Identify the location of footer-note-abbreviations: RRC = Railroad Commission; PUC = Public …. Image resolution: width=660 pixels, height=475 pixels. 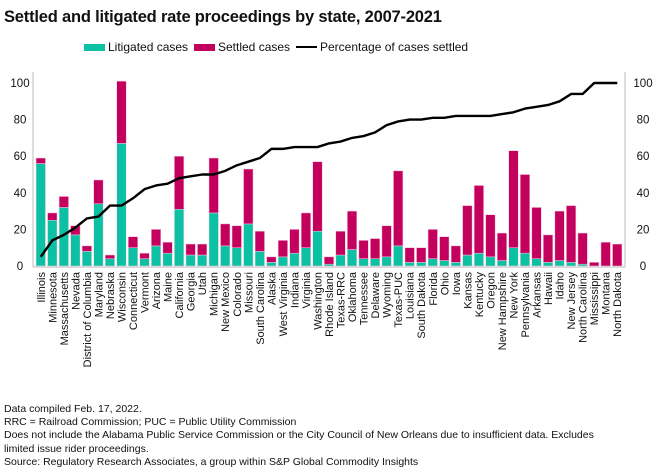
(150, 422).